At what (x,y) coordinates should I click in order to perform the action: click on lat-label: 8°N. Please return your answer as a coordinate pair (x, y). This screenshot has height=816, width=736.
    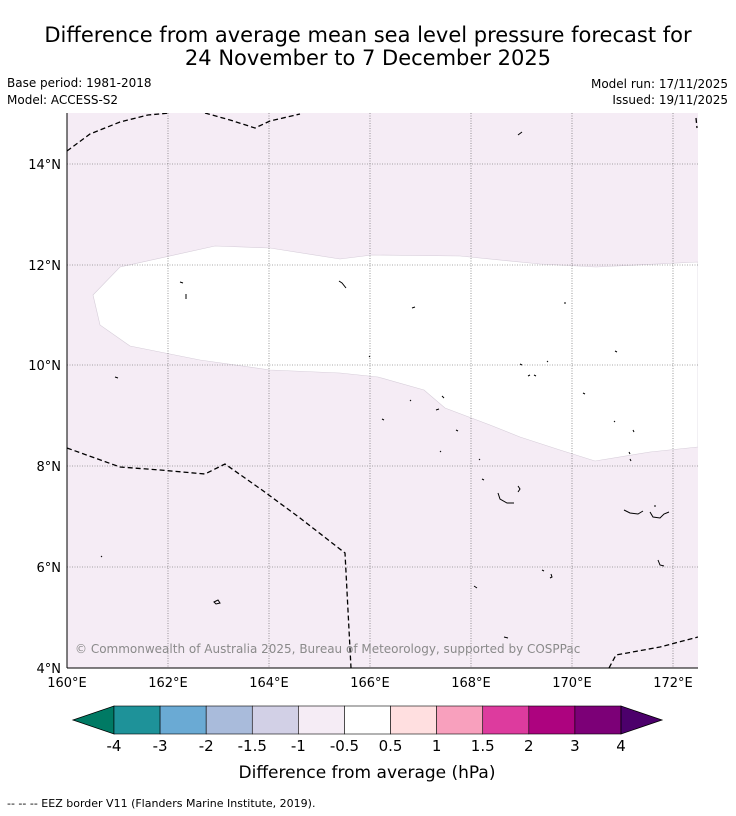
    Looking at the image, I should click on (49, 467).